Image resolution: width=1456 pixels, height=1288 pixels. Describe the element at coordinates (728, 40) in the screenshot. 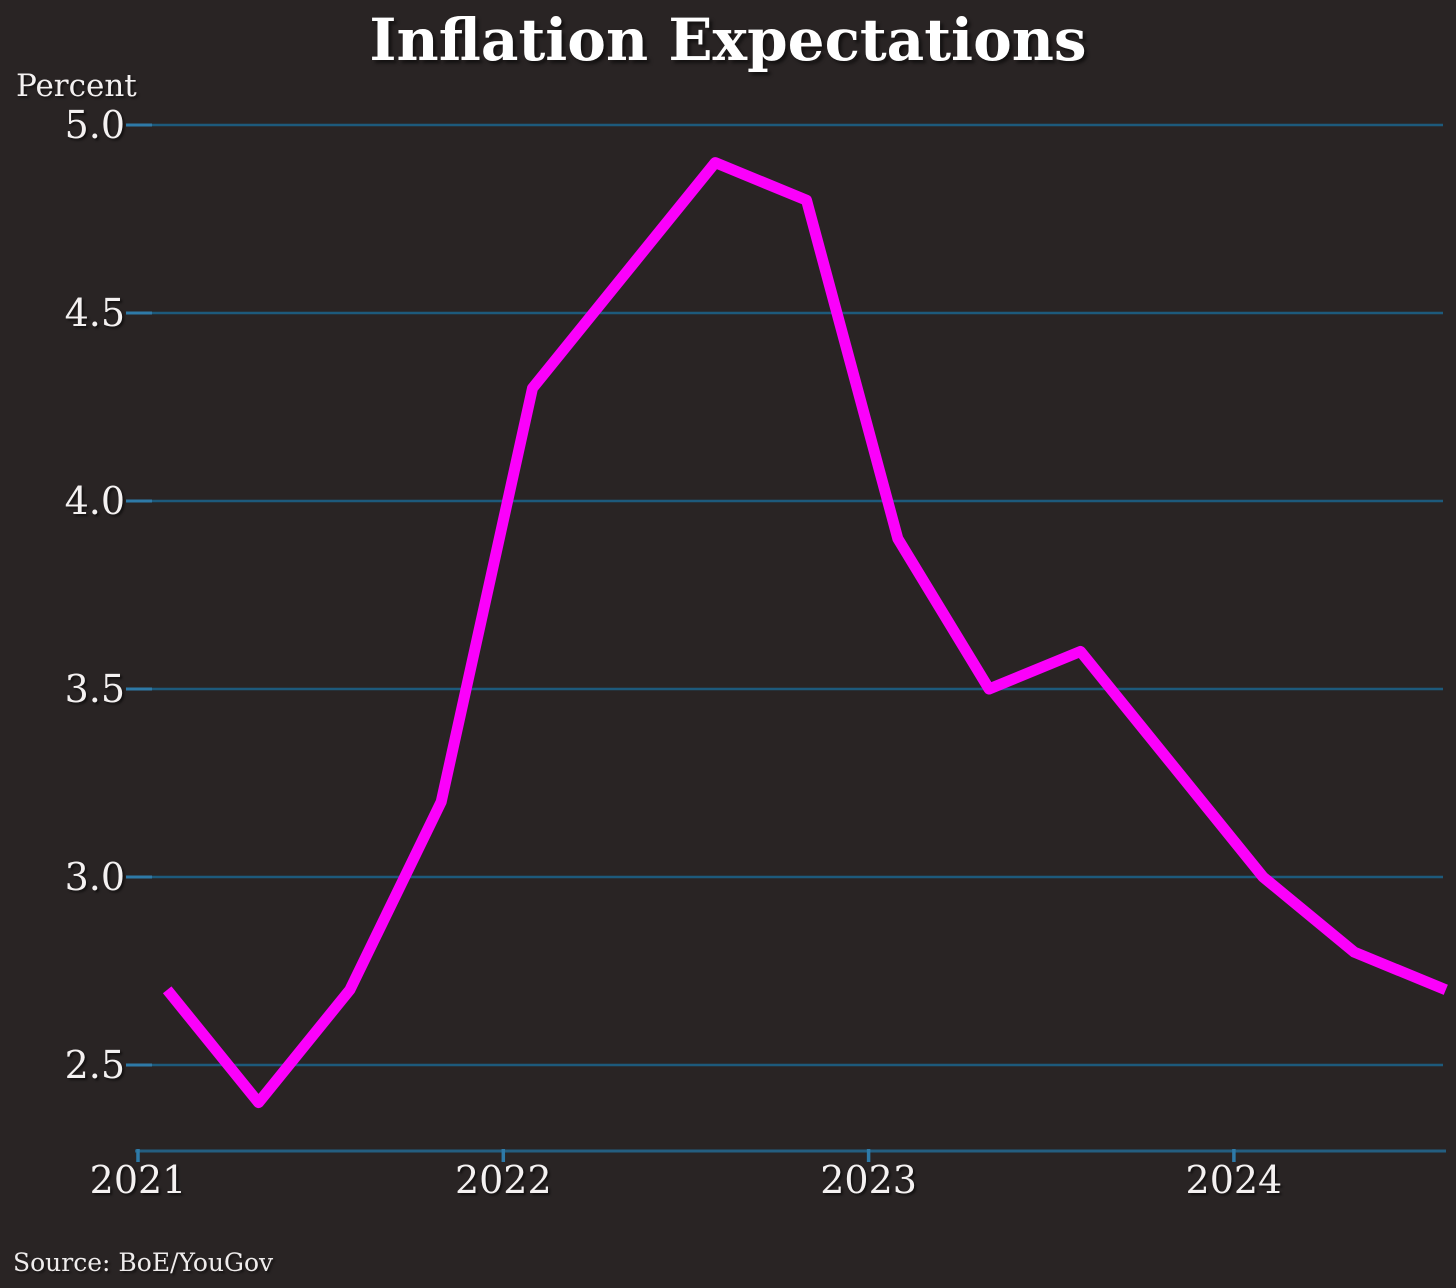

I see `chart-title: Inflation Expectations` at that location.